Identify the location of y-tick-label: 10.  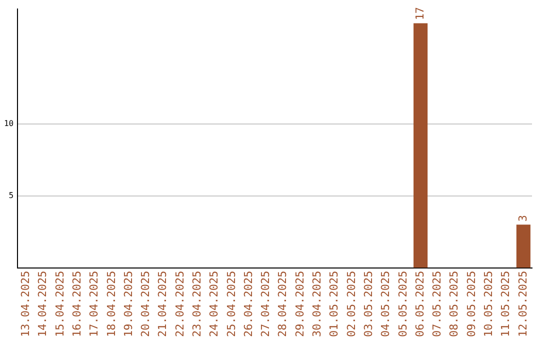
(9, 123).